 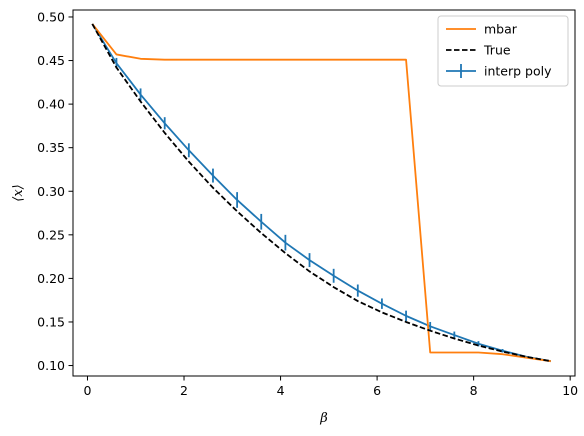 I want to click on x-tick-label: 0, so click(x=88, y=390).